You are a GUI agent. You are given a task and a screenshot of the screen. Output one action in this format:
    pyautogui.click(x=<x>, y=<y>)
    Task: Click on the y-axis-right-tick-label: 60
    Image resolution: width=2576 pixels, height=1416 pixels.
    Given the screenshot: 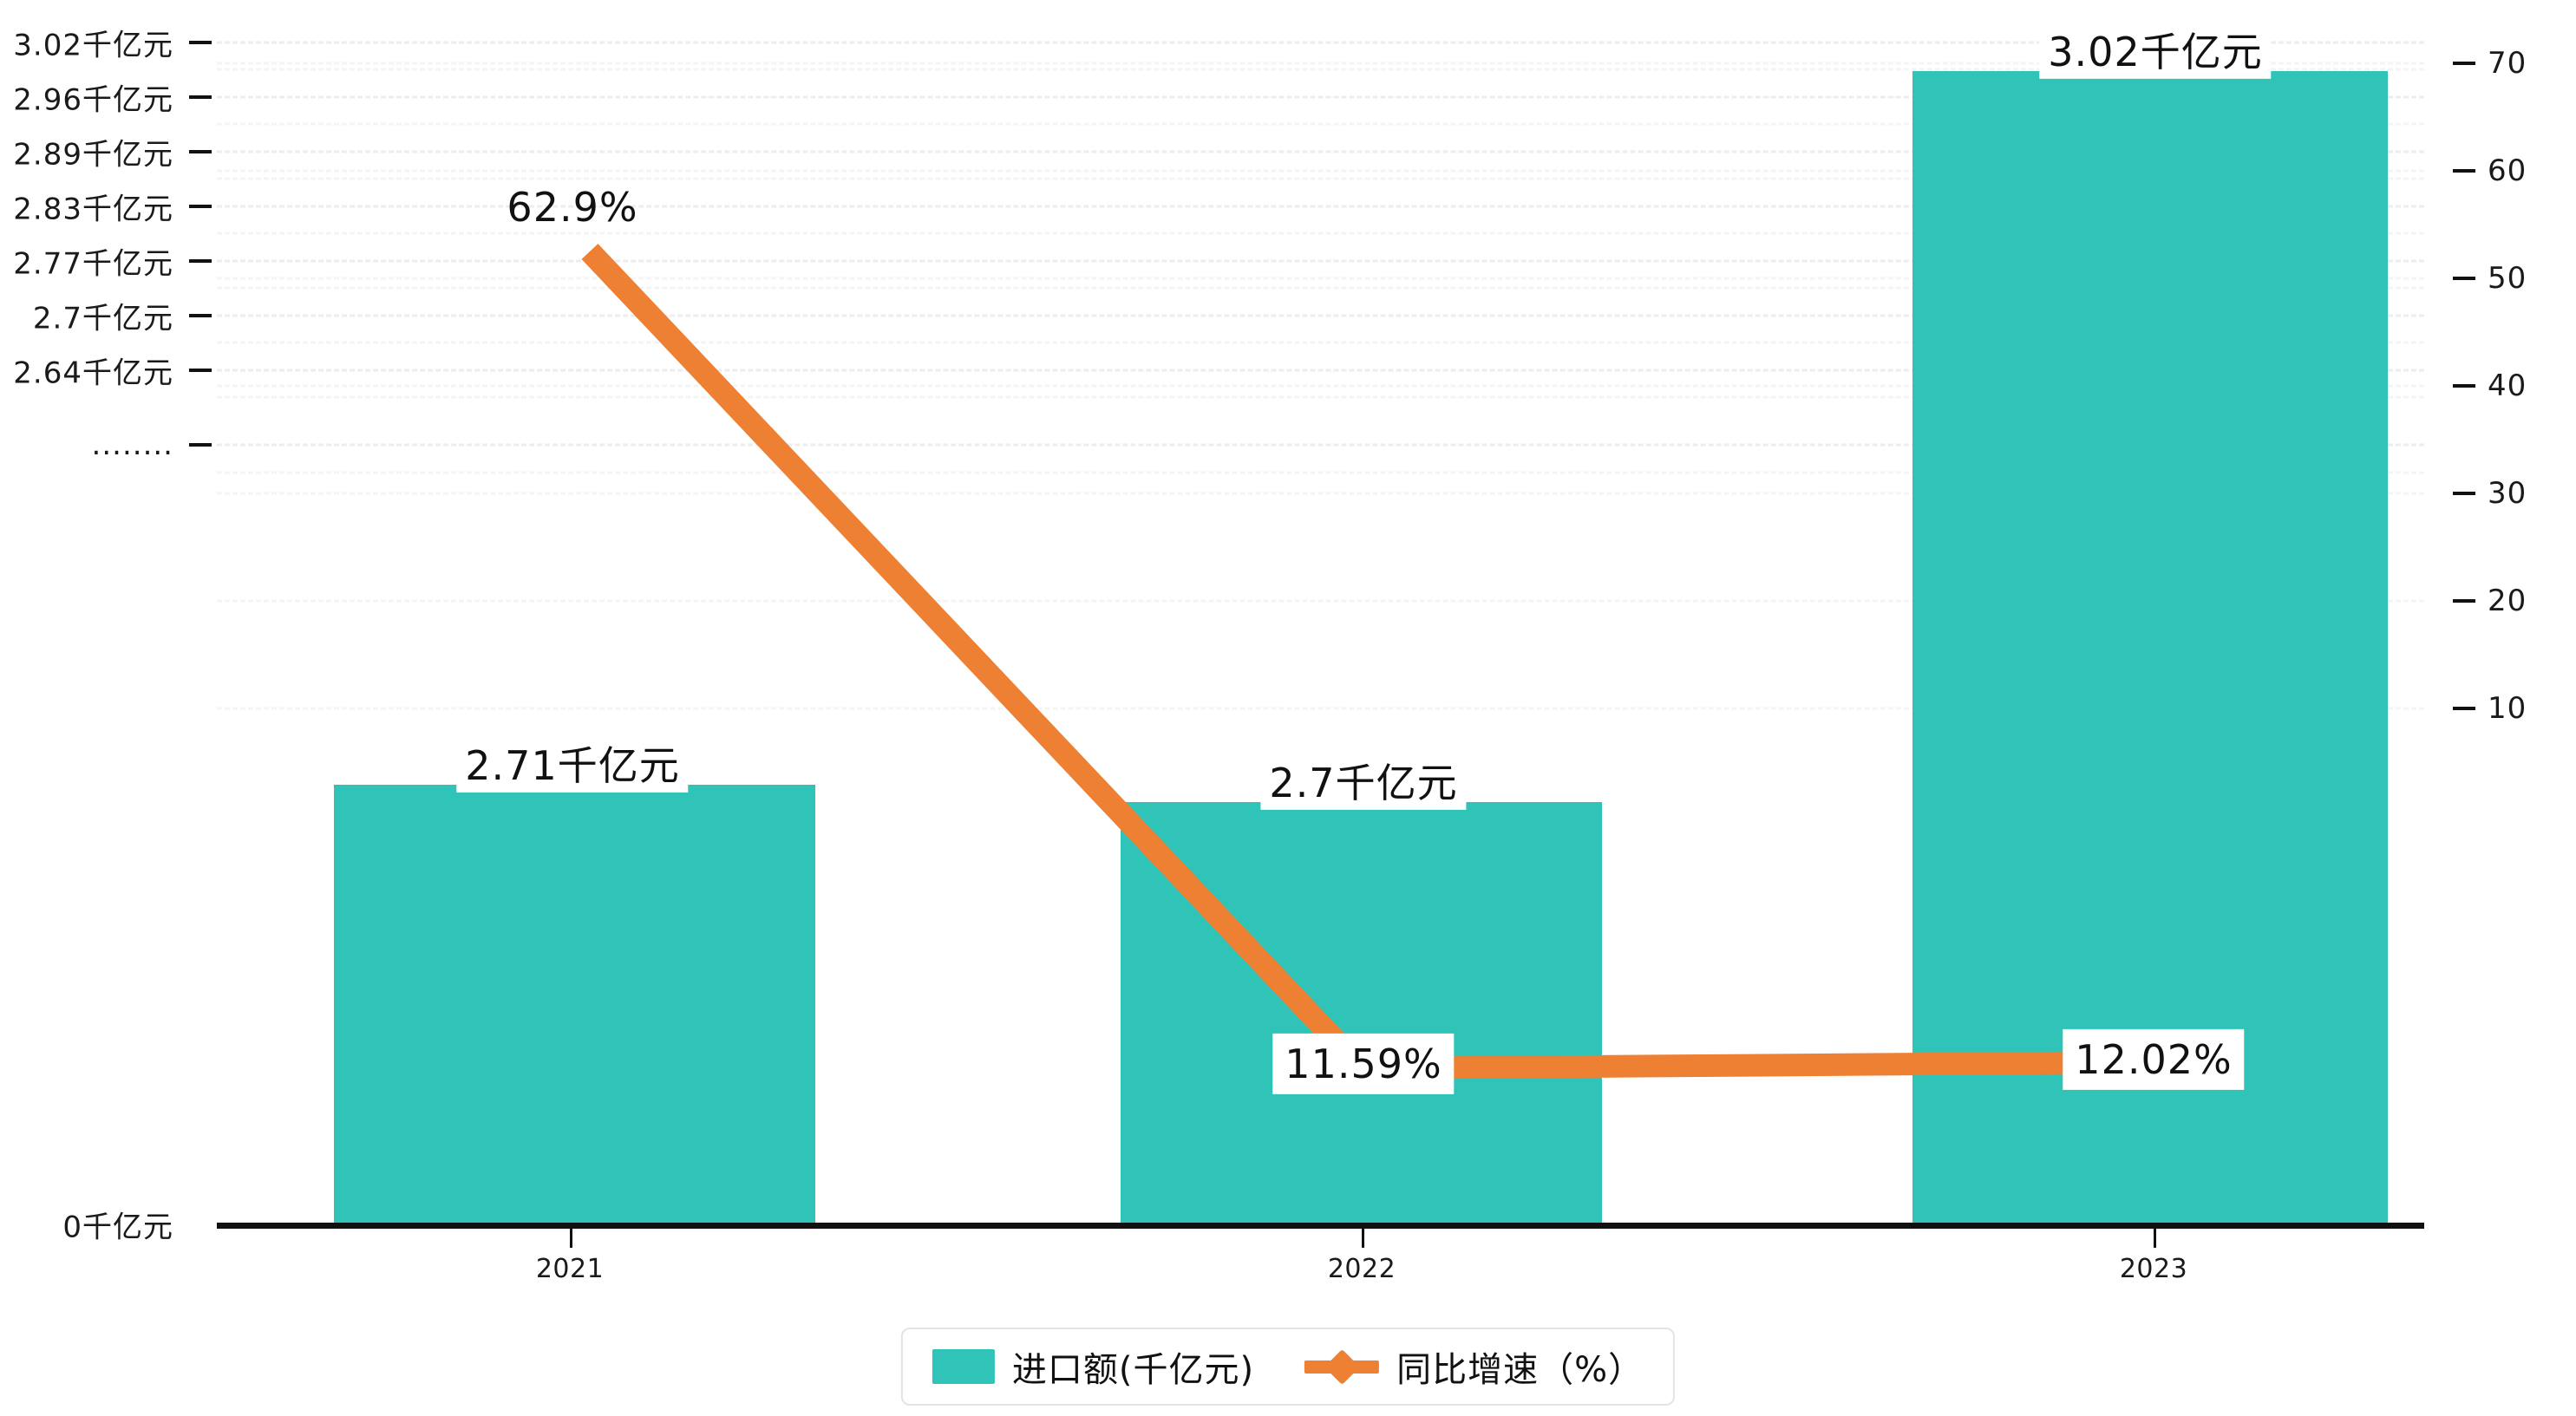 What is the action you would take?
    pyautogui.click(x=2507, y=171)
    